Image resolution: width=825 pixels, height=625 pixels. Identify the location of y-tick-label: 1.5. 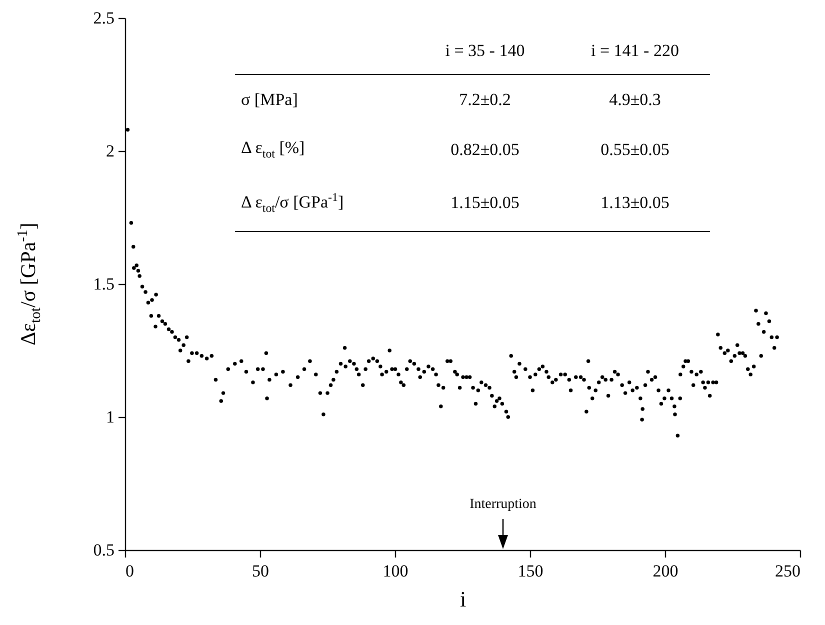
(103, 284).